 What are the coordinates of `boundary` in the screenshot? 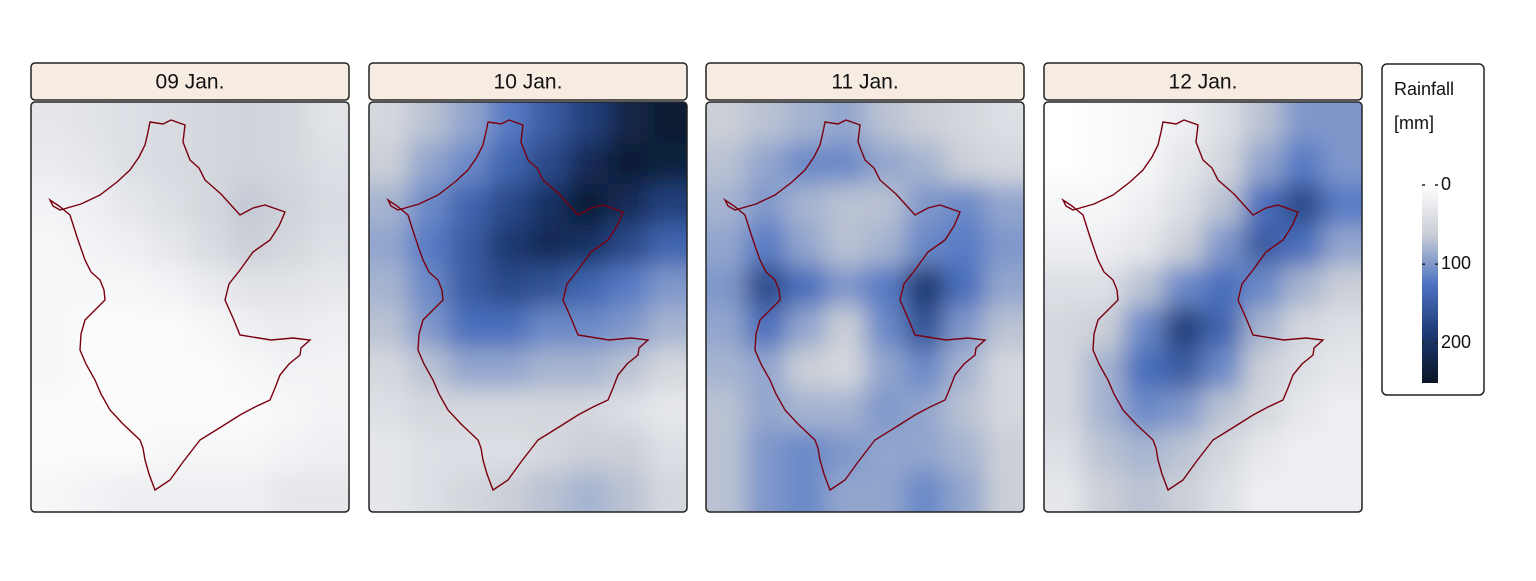 It's located at (1193, 305).